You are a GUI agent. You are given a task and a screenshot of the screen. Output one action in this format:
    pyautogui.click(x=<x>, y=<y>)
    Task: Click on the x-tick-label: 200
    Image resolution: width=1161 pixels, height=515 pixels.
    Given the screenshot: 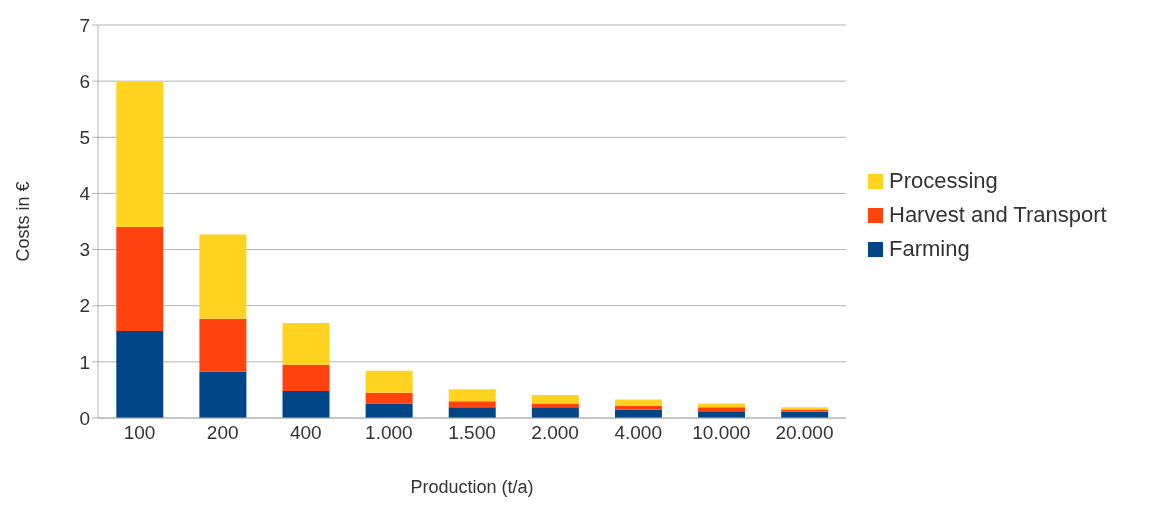 What is the action you would take?
    pyautogui.click(x=222, y=433)
    